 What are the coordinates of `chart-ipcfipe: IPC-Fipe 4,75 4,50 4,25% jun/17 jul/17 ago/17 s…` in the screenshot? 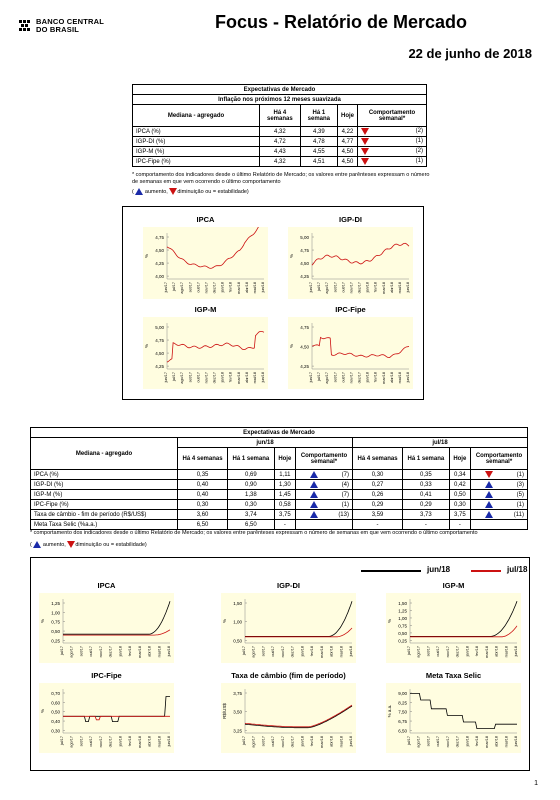 It's located at (350, 347).